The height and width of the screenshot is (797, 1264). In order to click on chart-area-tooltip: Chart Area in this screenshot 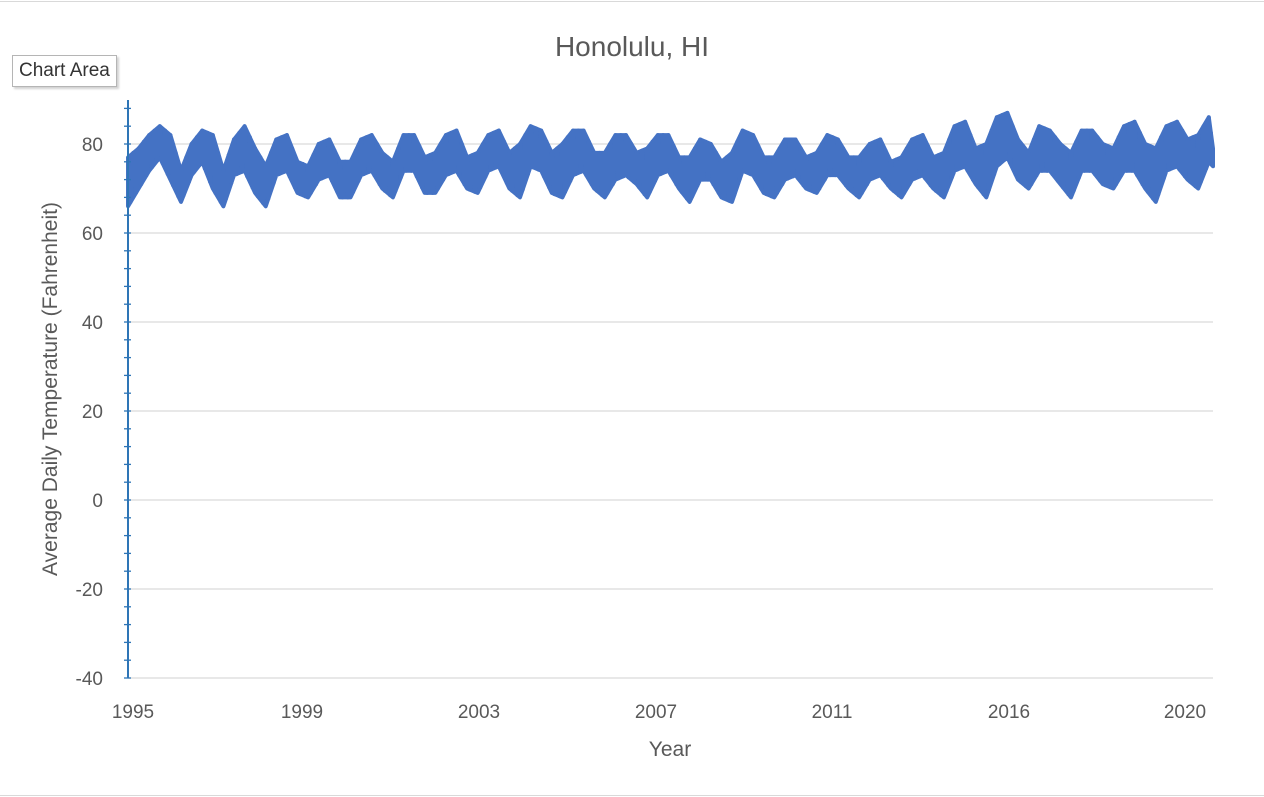, I will do `click(64, 71)`.